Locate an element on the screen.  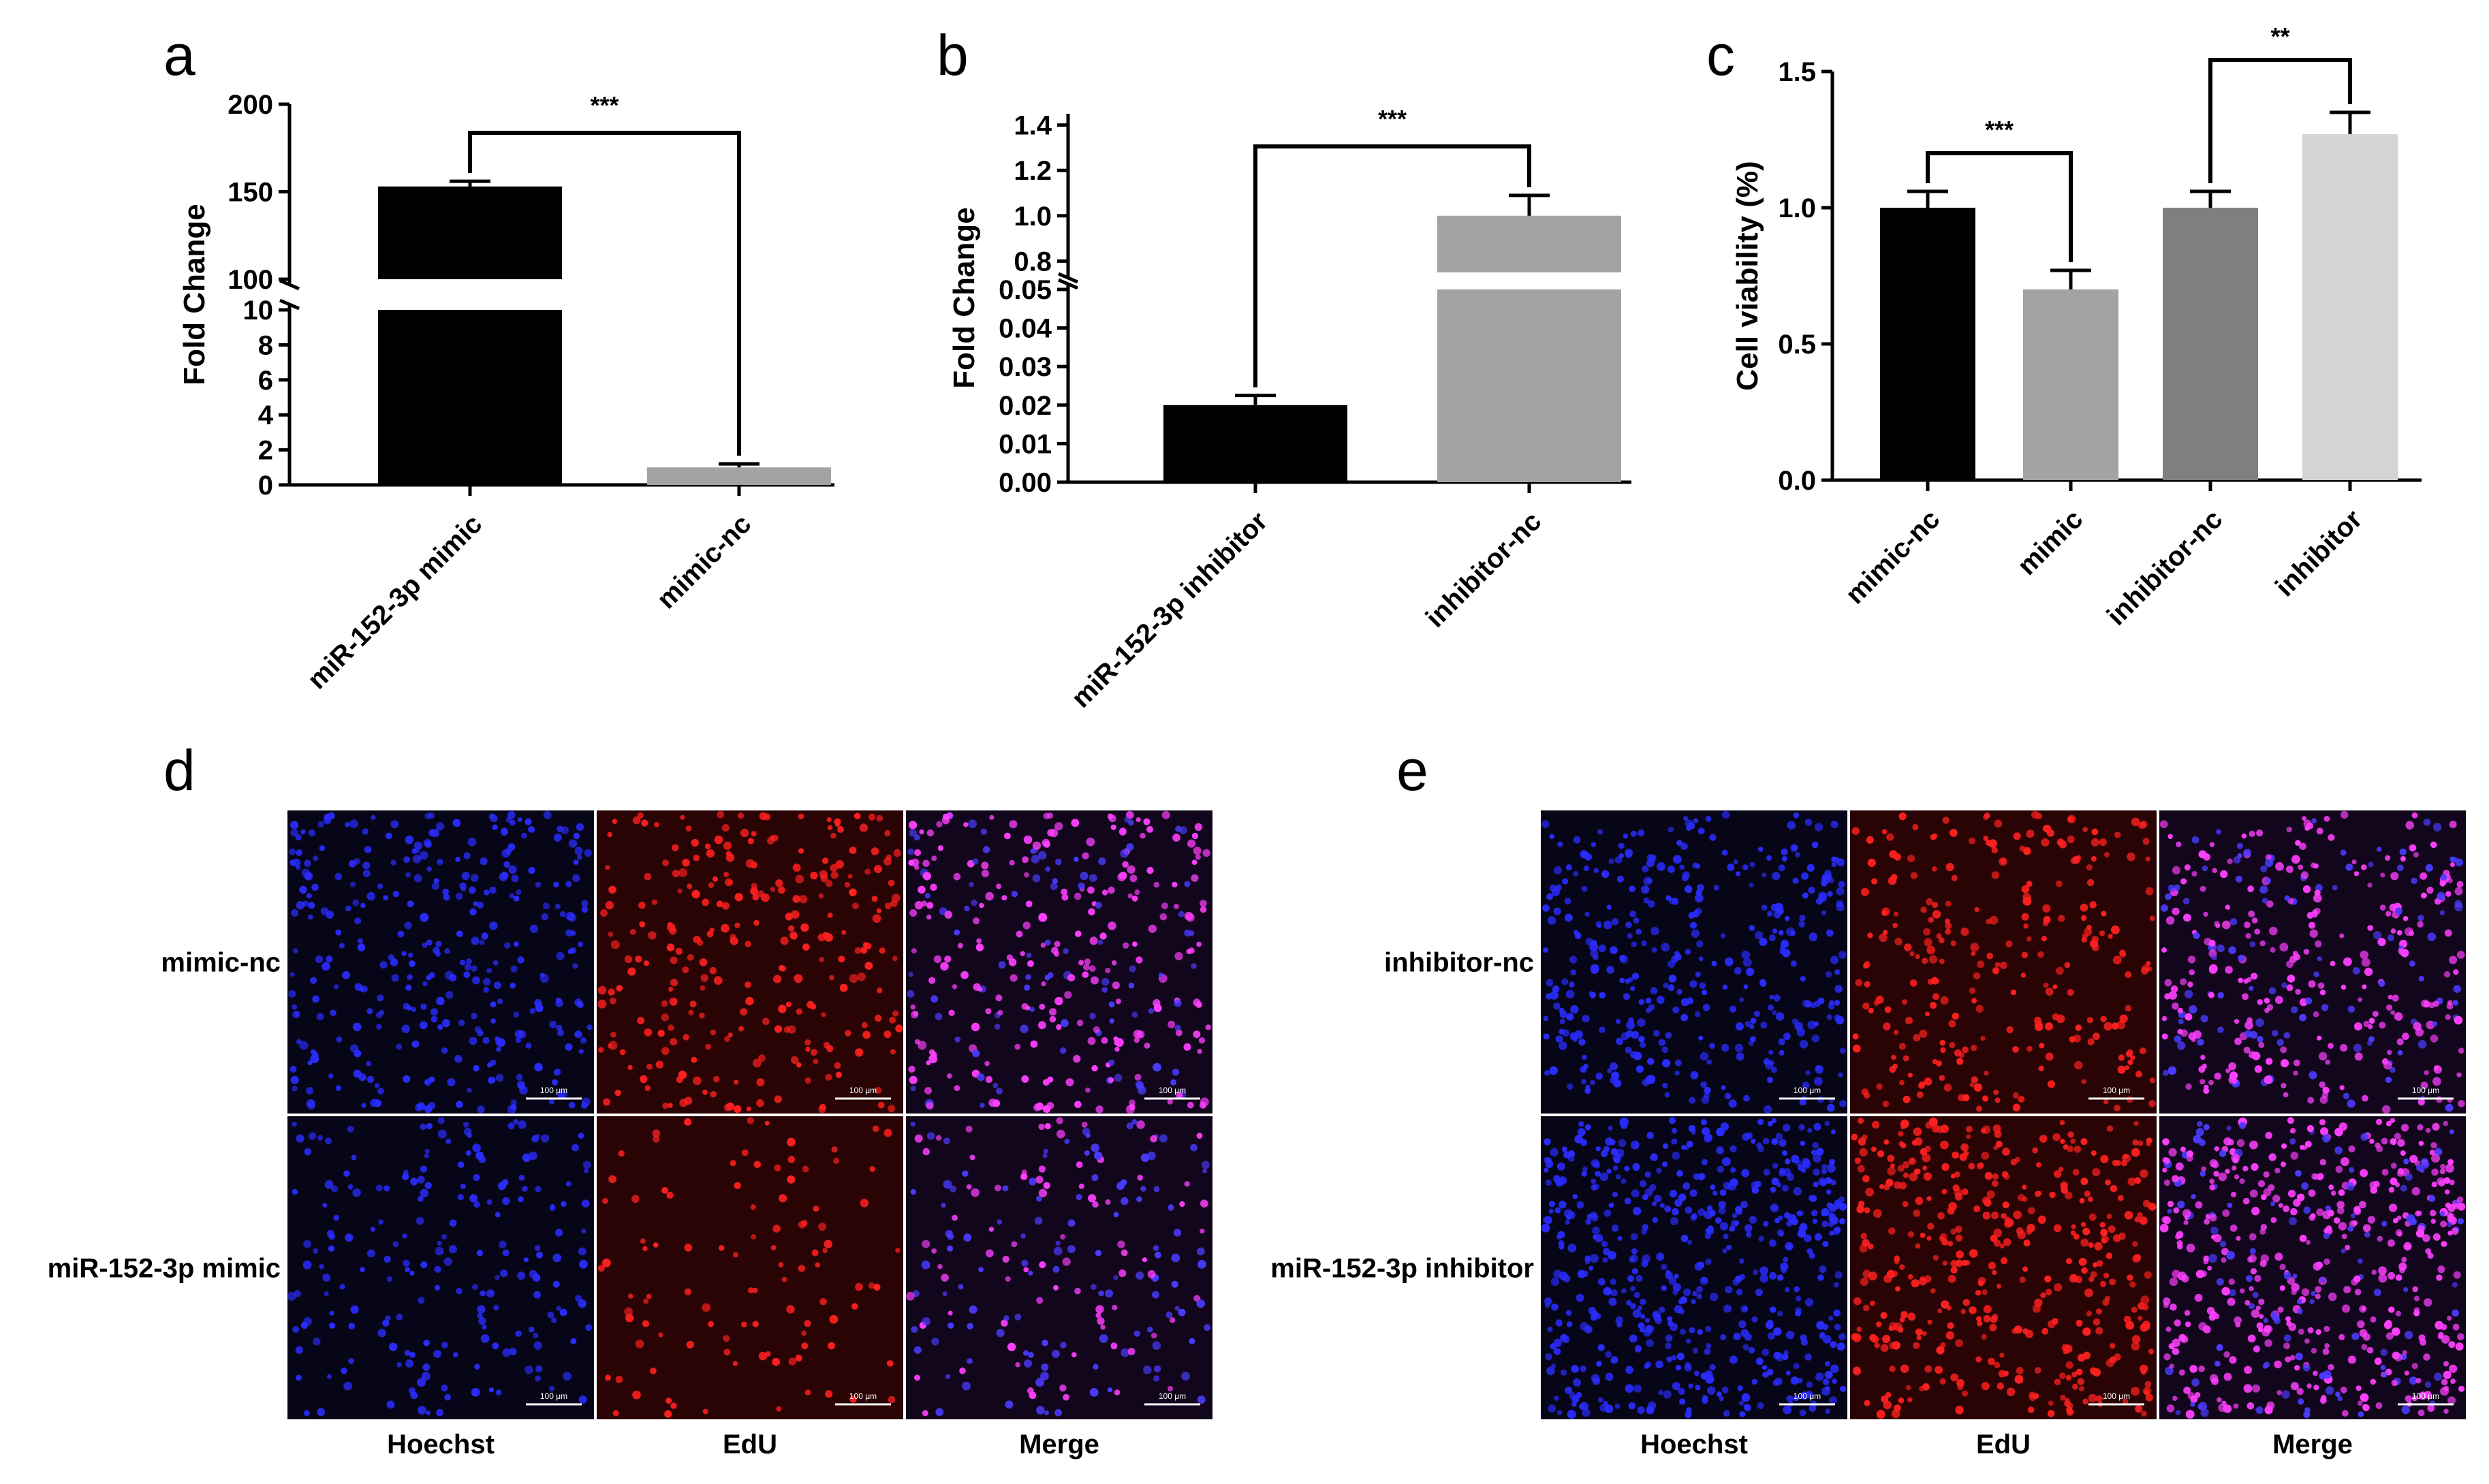
row-label: miR-152-3p mimic is located at coordinates (165, 1269).